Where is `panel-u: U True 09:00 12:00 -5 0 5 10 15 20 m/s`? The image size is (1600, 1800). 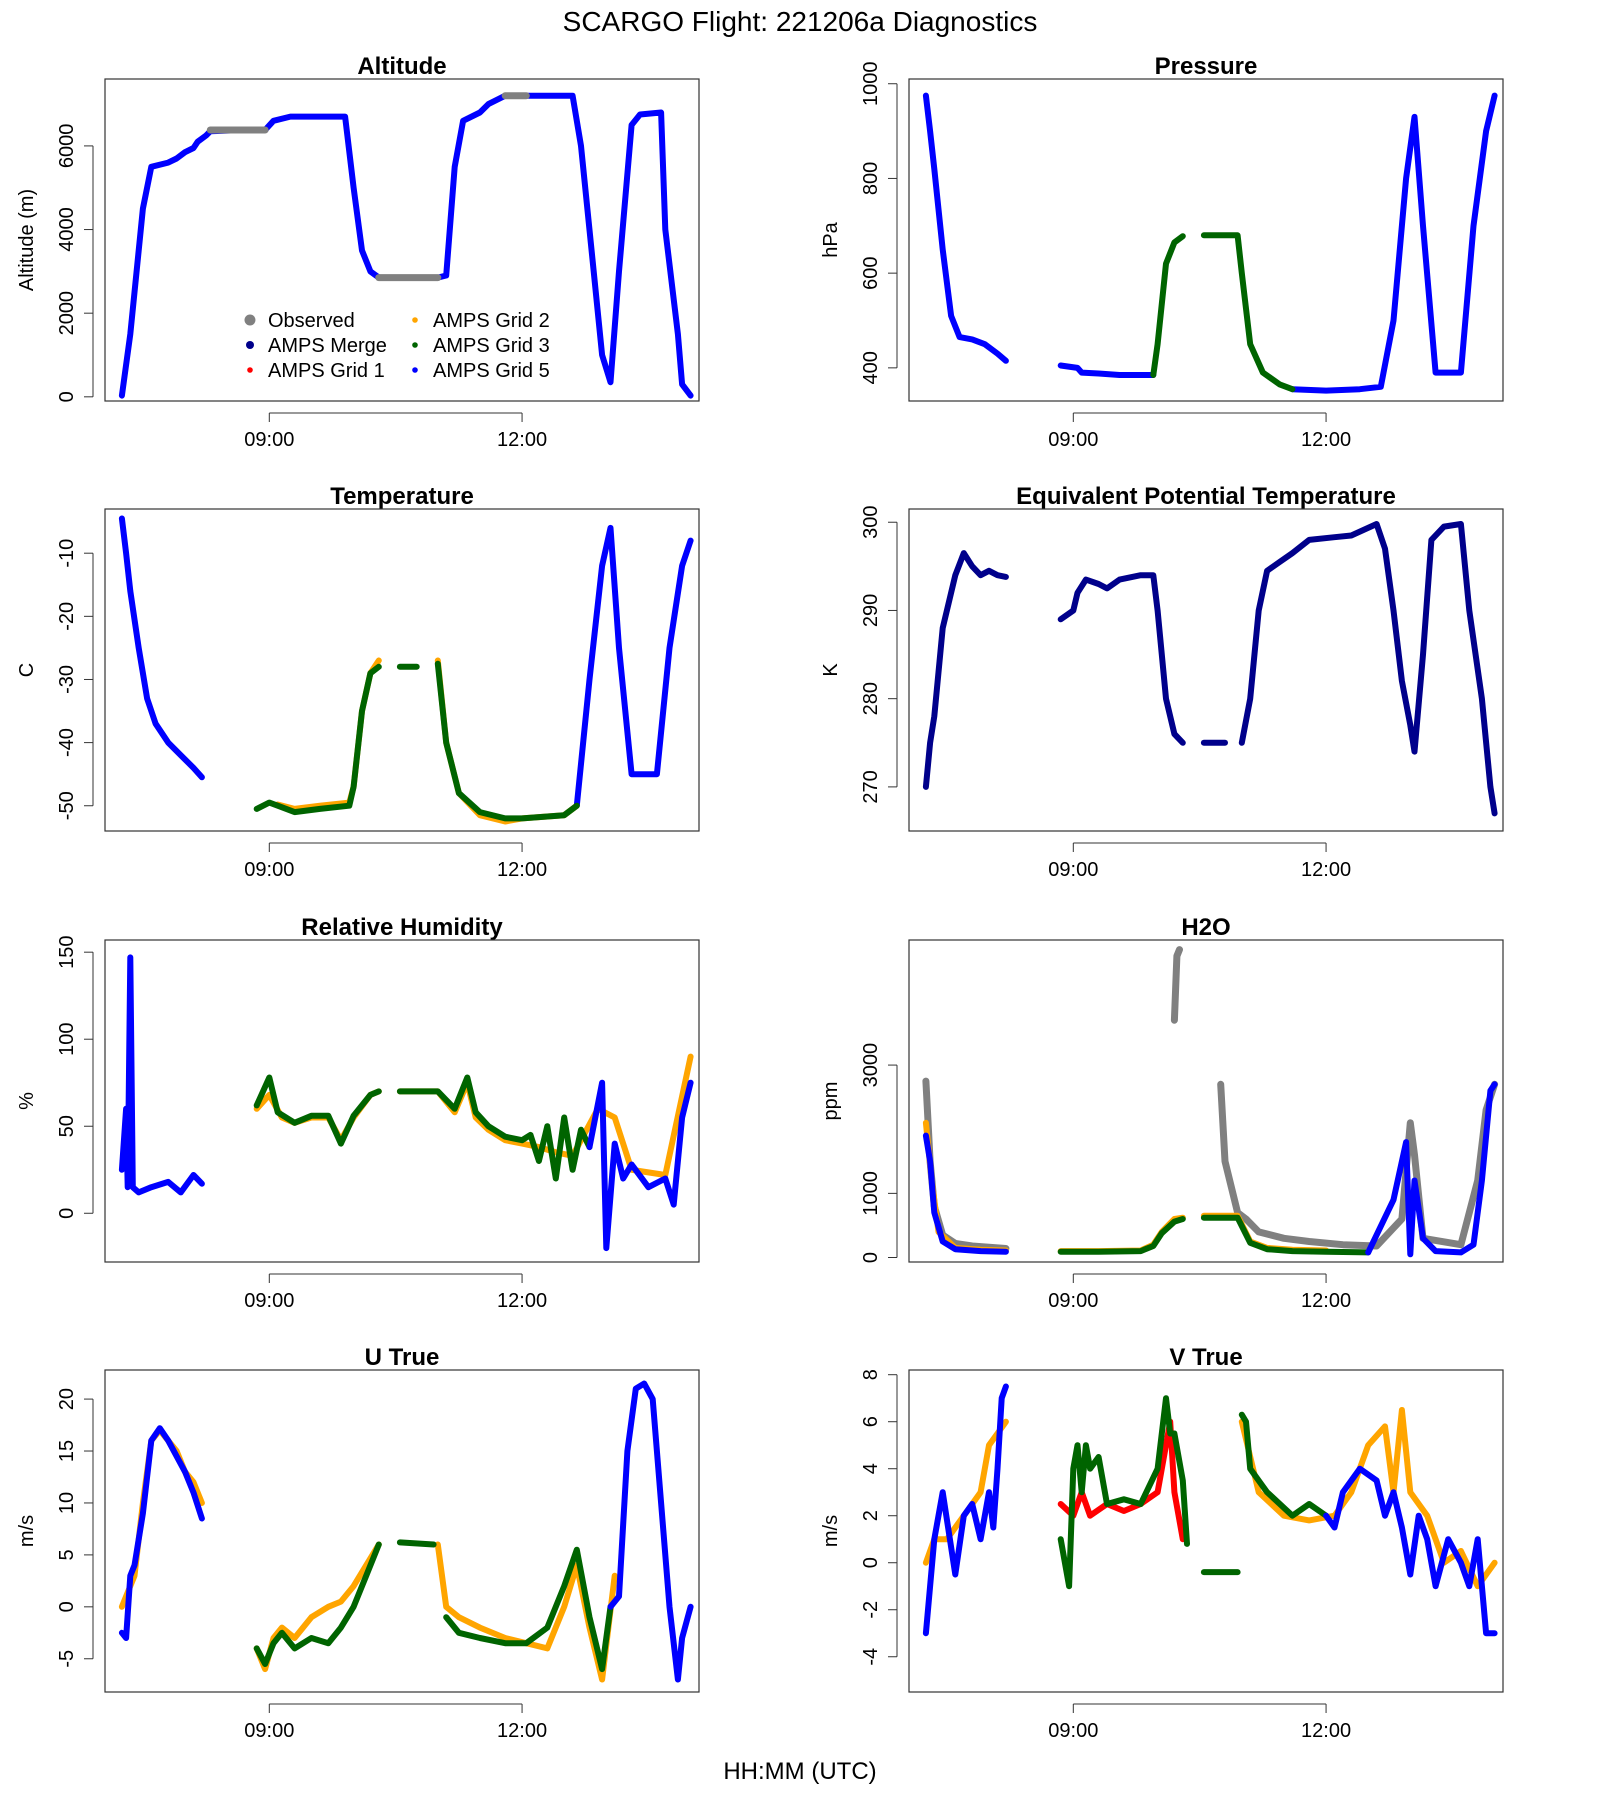 panel-u: U True 09:00 12:00 -5 0 5 10 15 20 m/s is located at coordinates (358, 1543).